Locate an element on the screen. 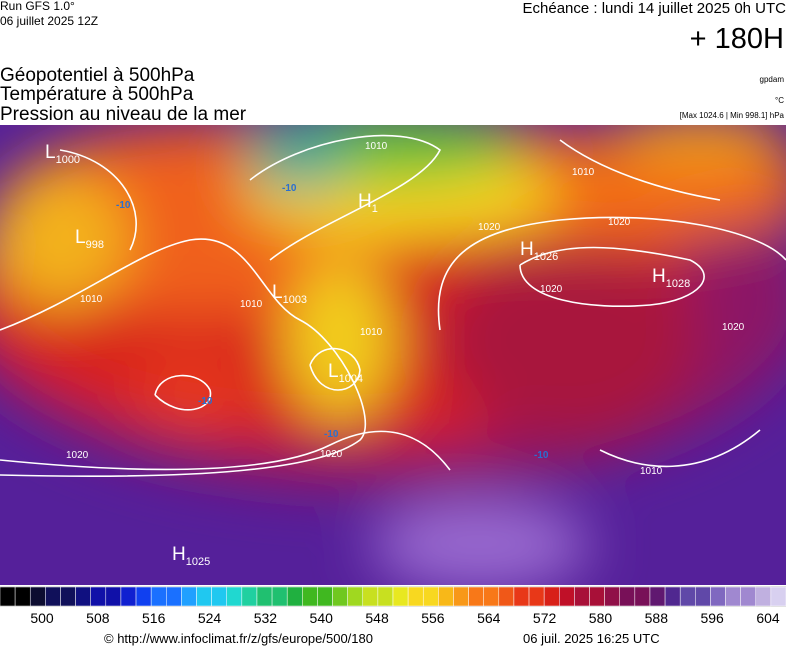 The width and height of the screenshot is (786, 648). lead-time: + 180H is located at coordinates (737, 39).